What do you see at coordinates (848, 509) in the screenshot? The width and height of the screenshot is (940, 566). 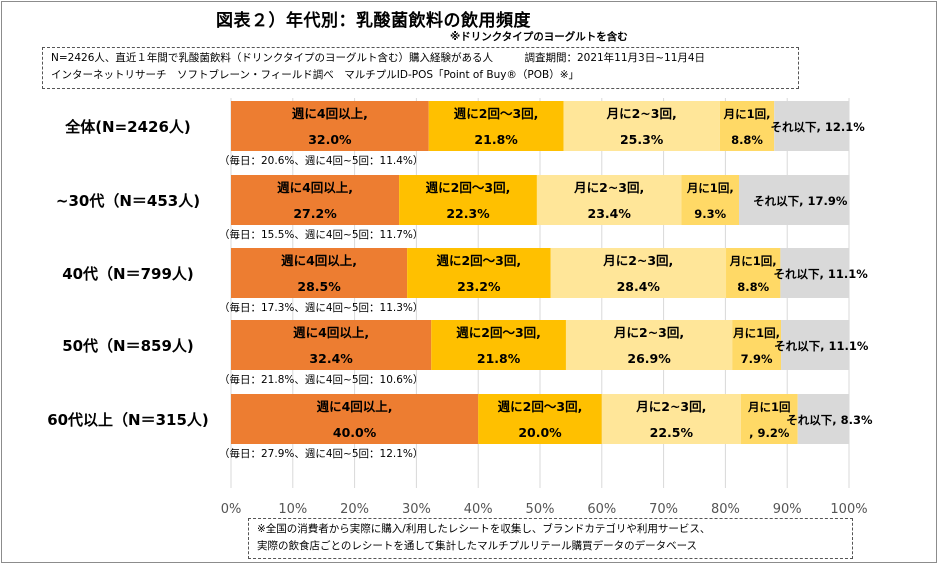 I see `x-tick-label: 100%` at bounding box center [848, 509].